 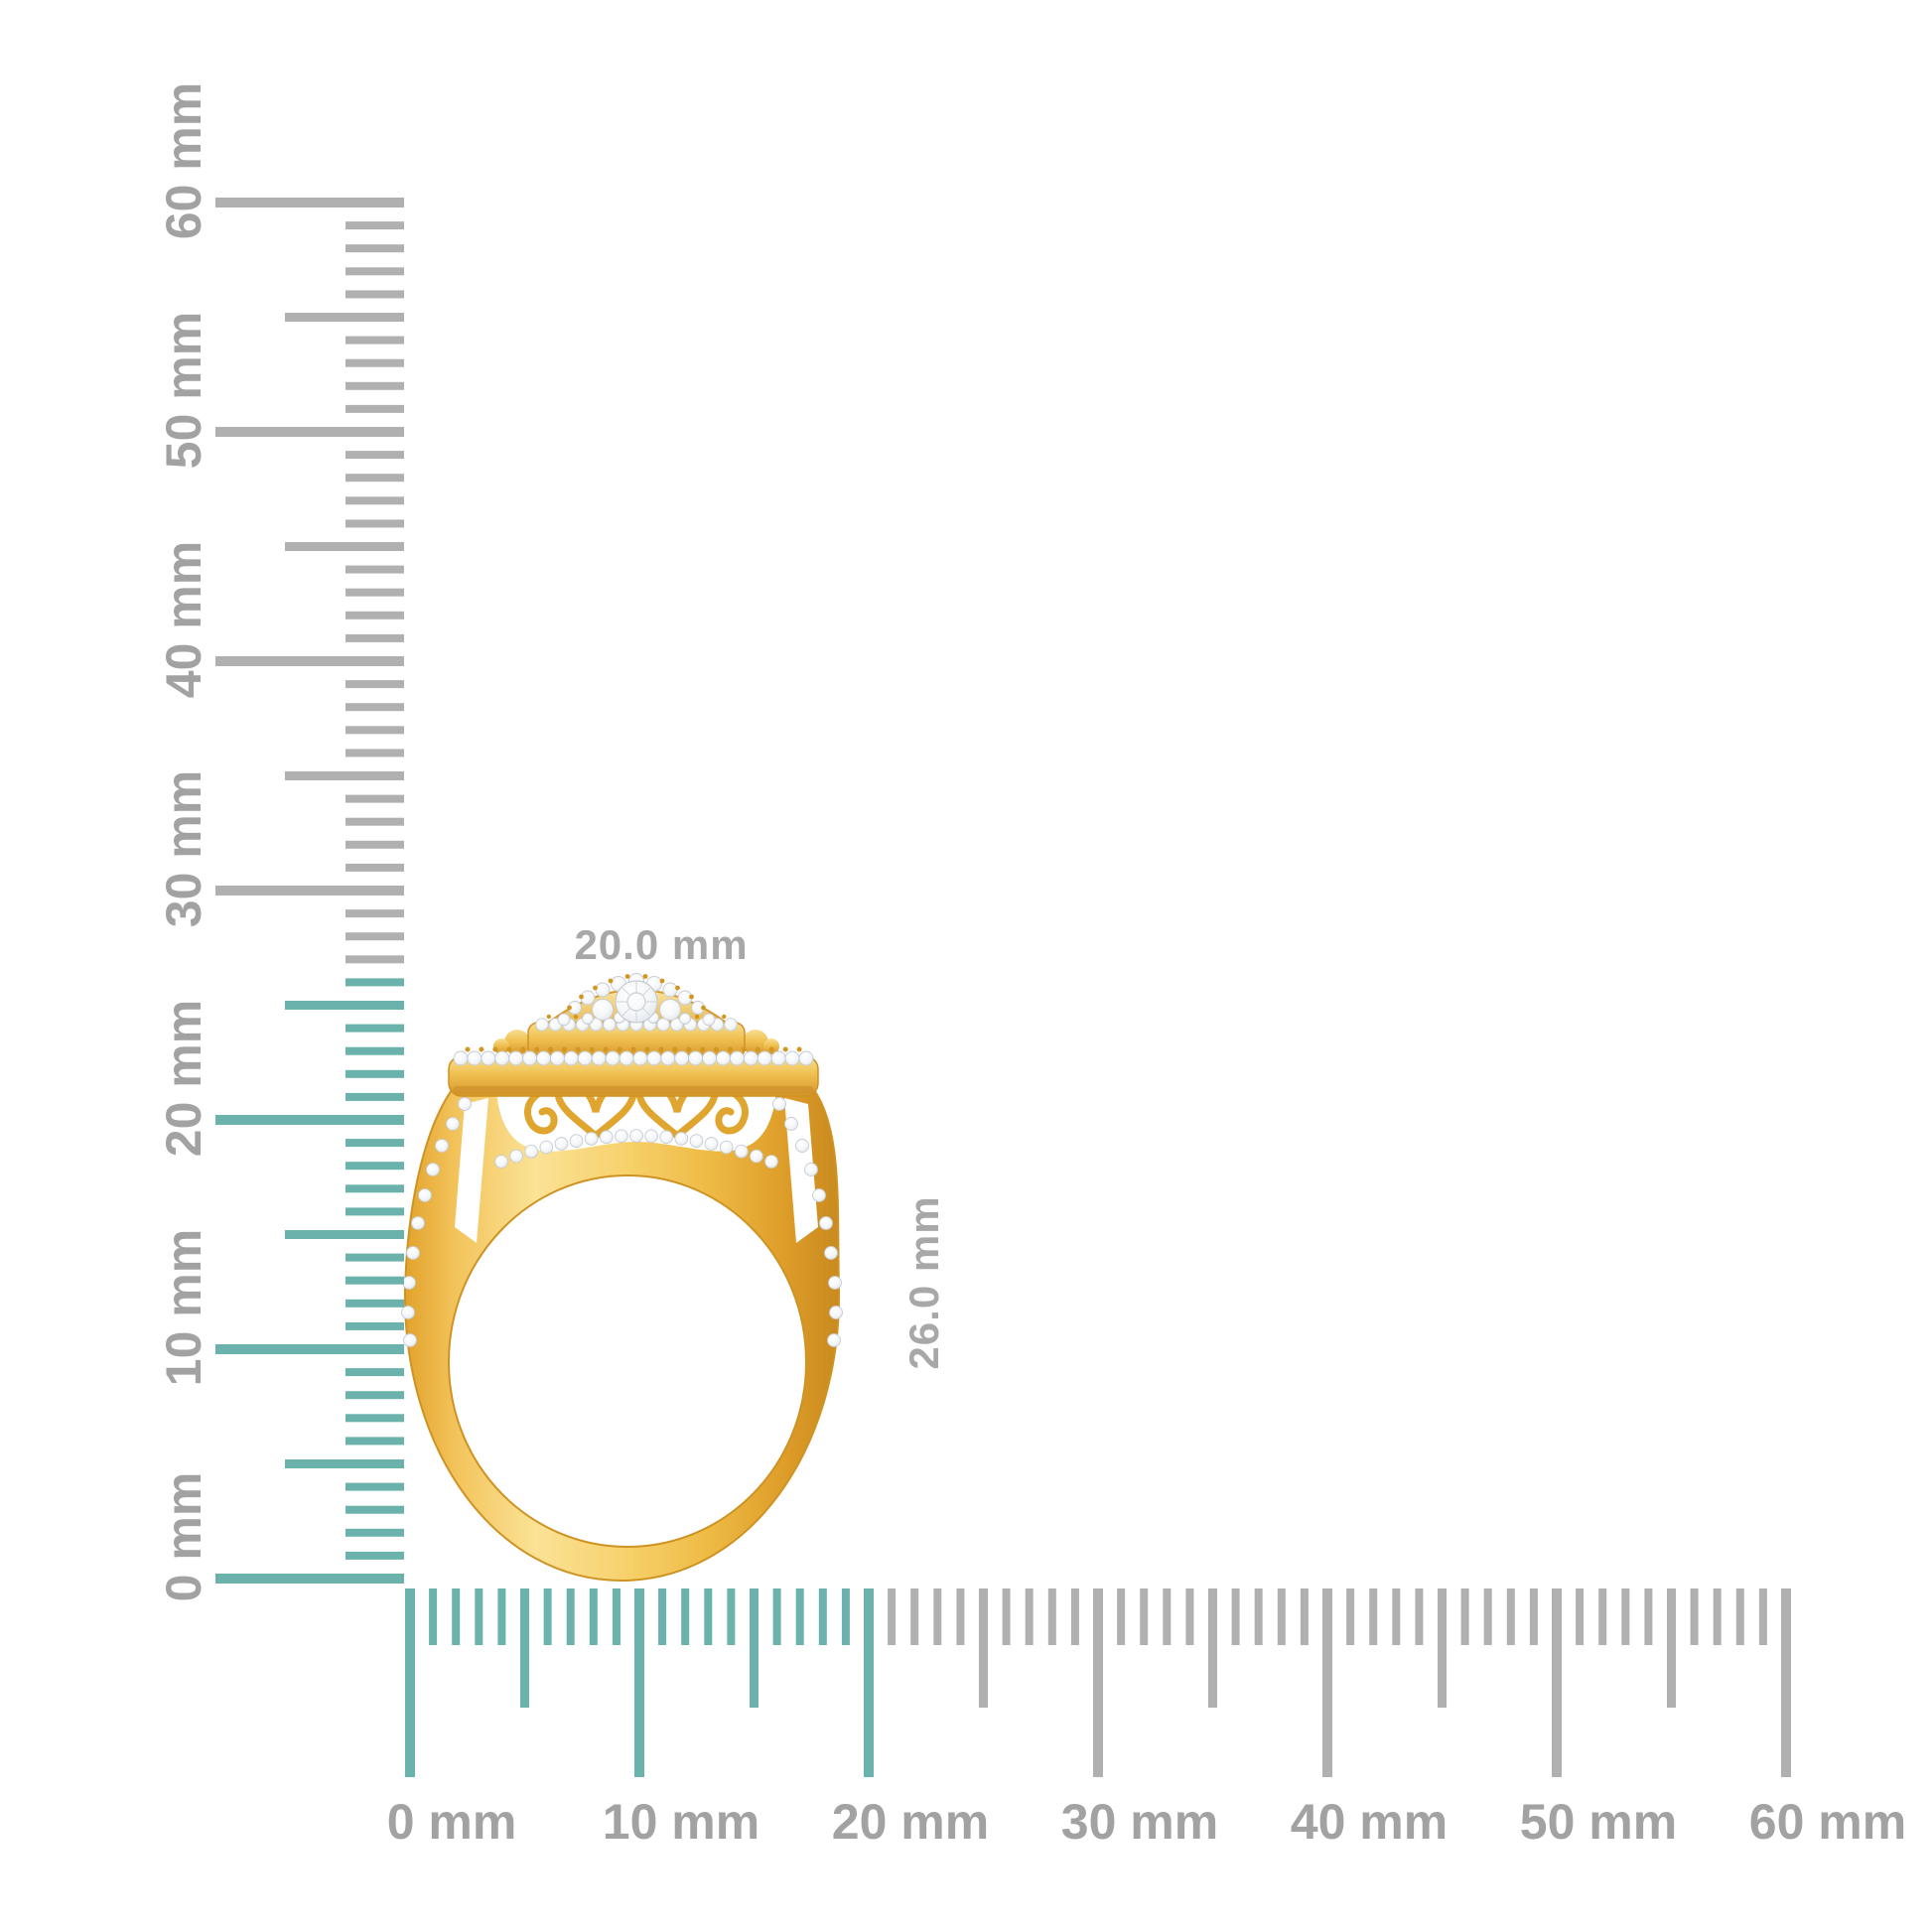 I want to click on h-ruler-label: 50 mm, so click(x=1599, y=1822).